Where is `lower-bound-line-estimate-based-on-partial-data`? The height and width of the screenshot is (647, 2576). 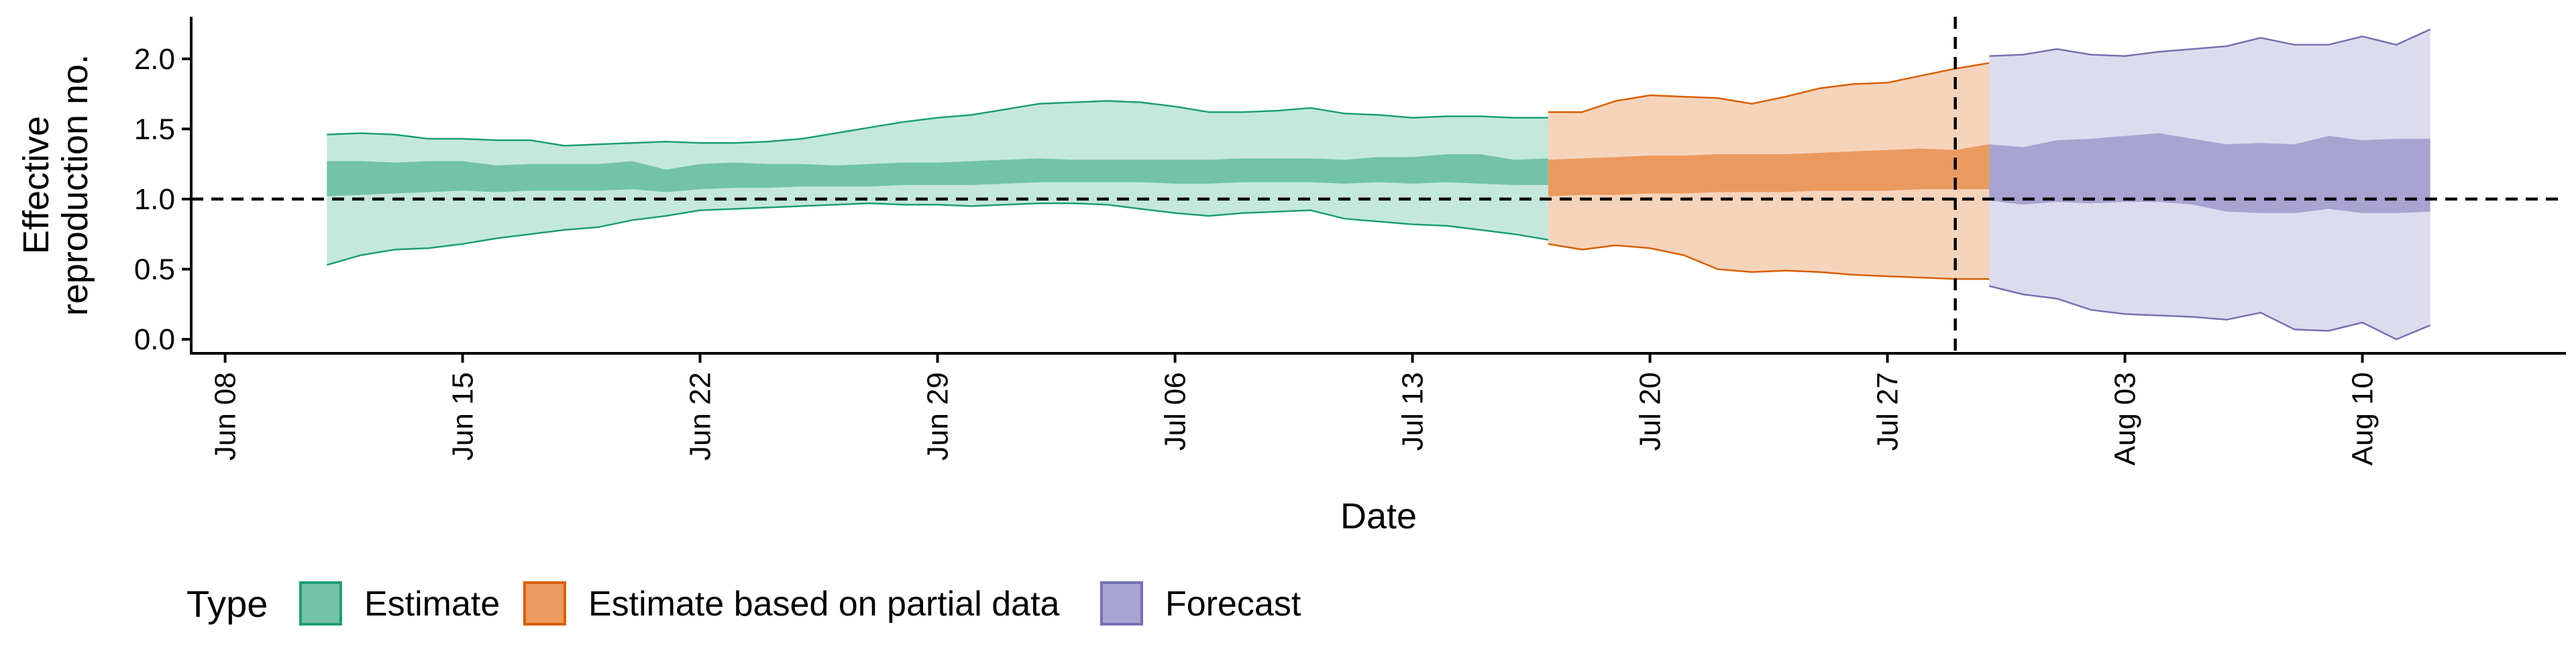
lower-bound-line-estimate-based-on-partial-data is located at coordinates (1785, 262).